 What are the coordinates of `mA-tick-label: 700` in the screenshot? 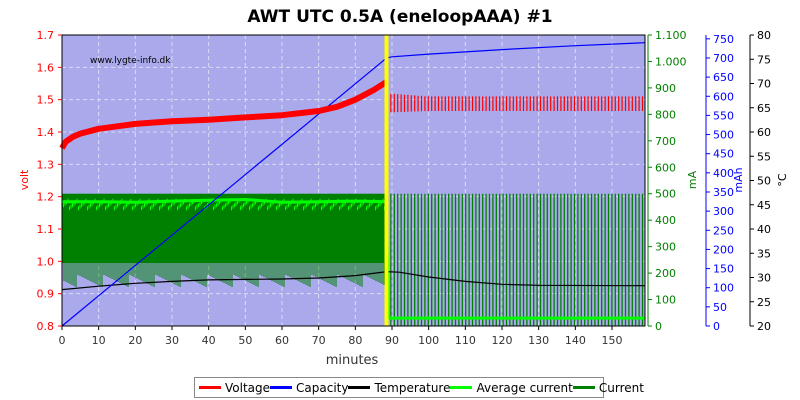 It's located at (665, 141).